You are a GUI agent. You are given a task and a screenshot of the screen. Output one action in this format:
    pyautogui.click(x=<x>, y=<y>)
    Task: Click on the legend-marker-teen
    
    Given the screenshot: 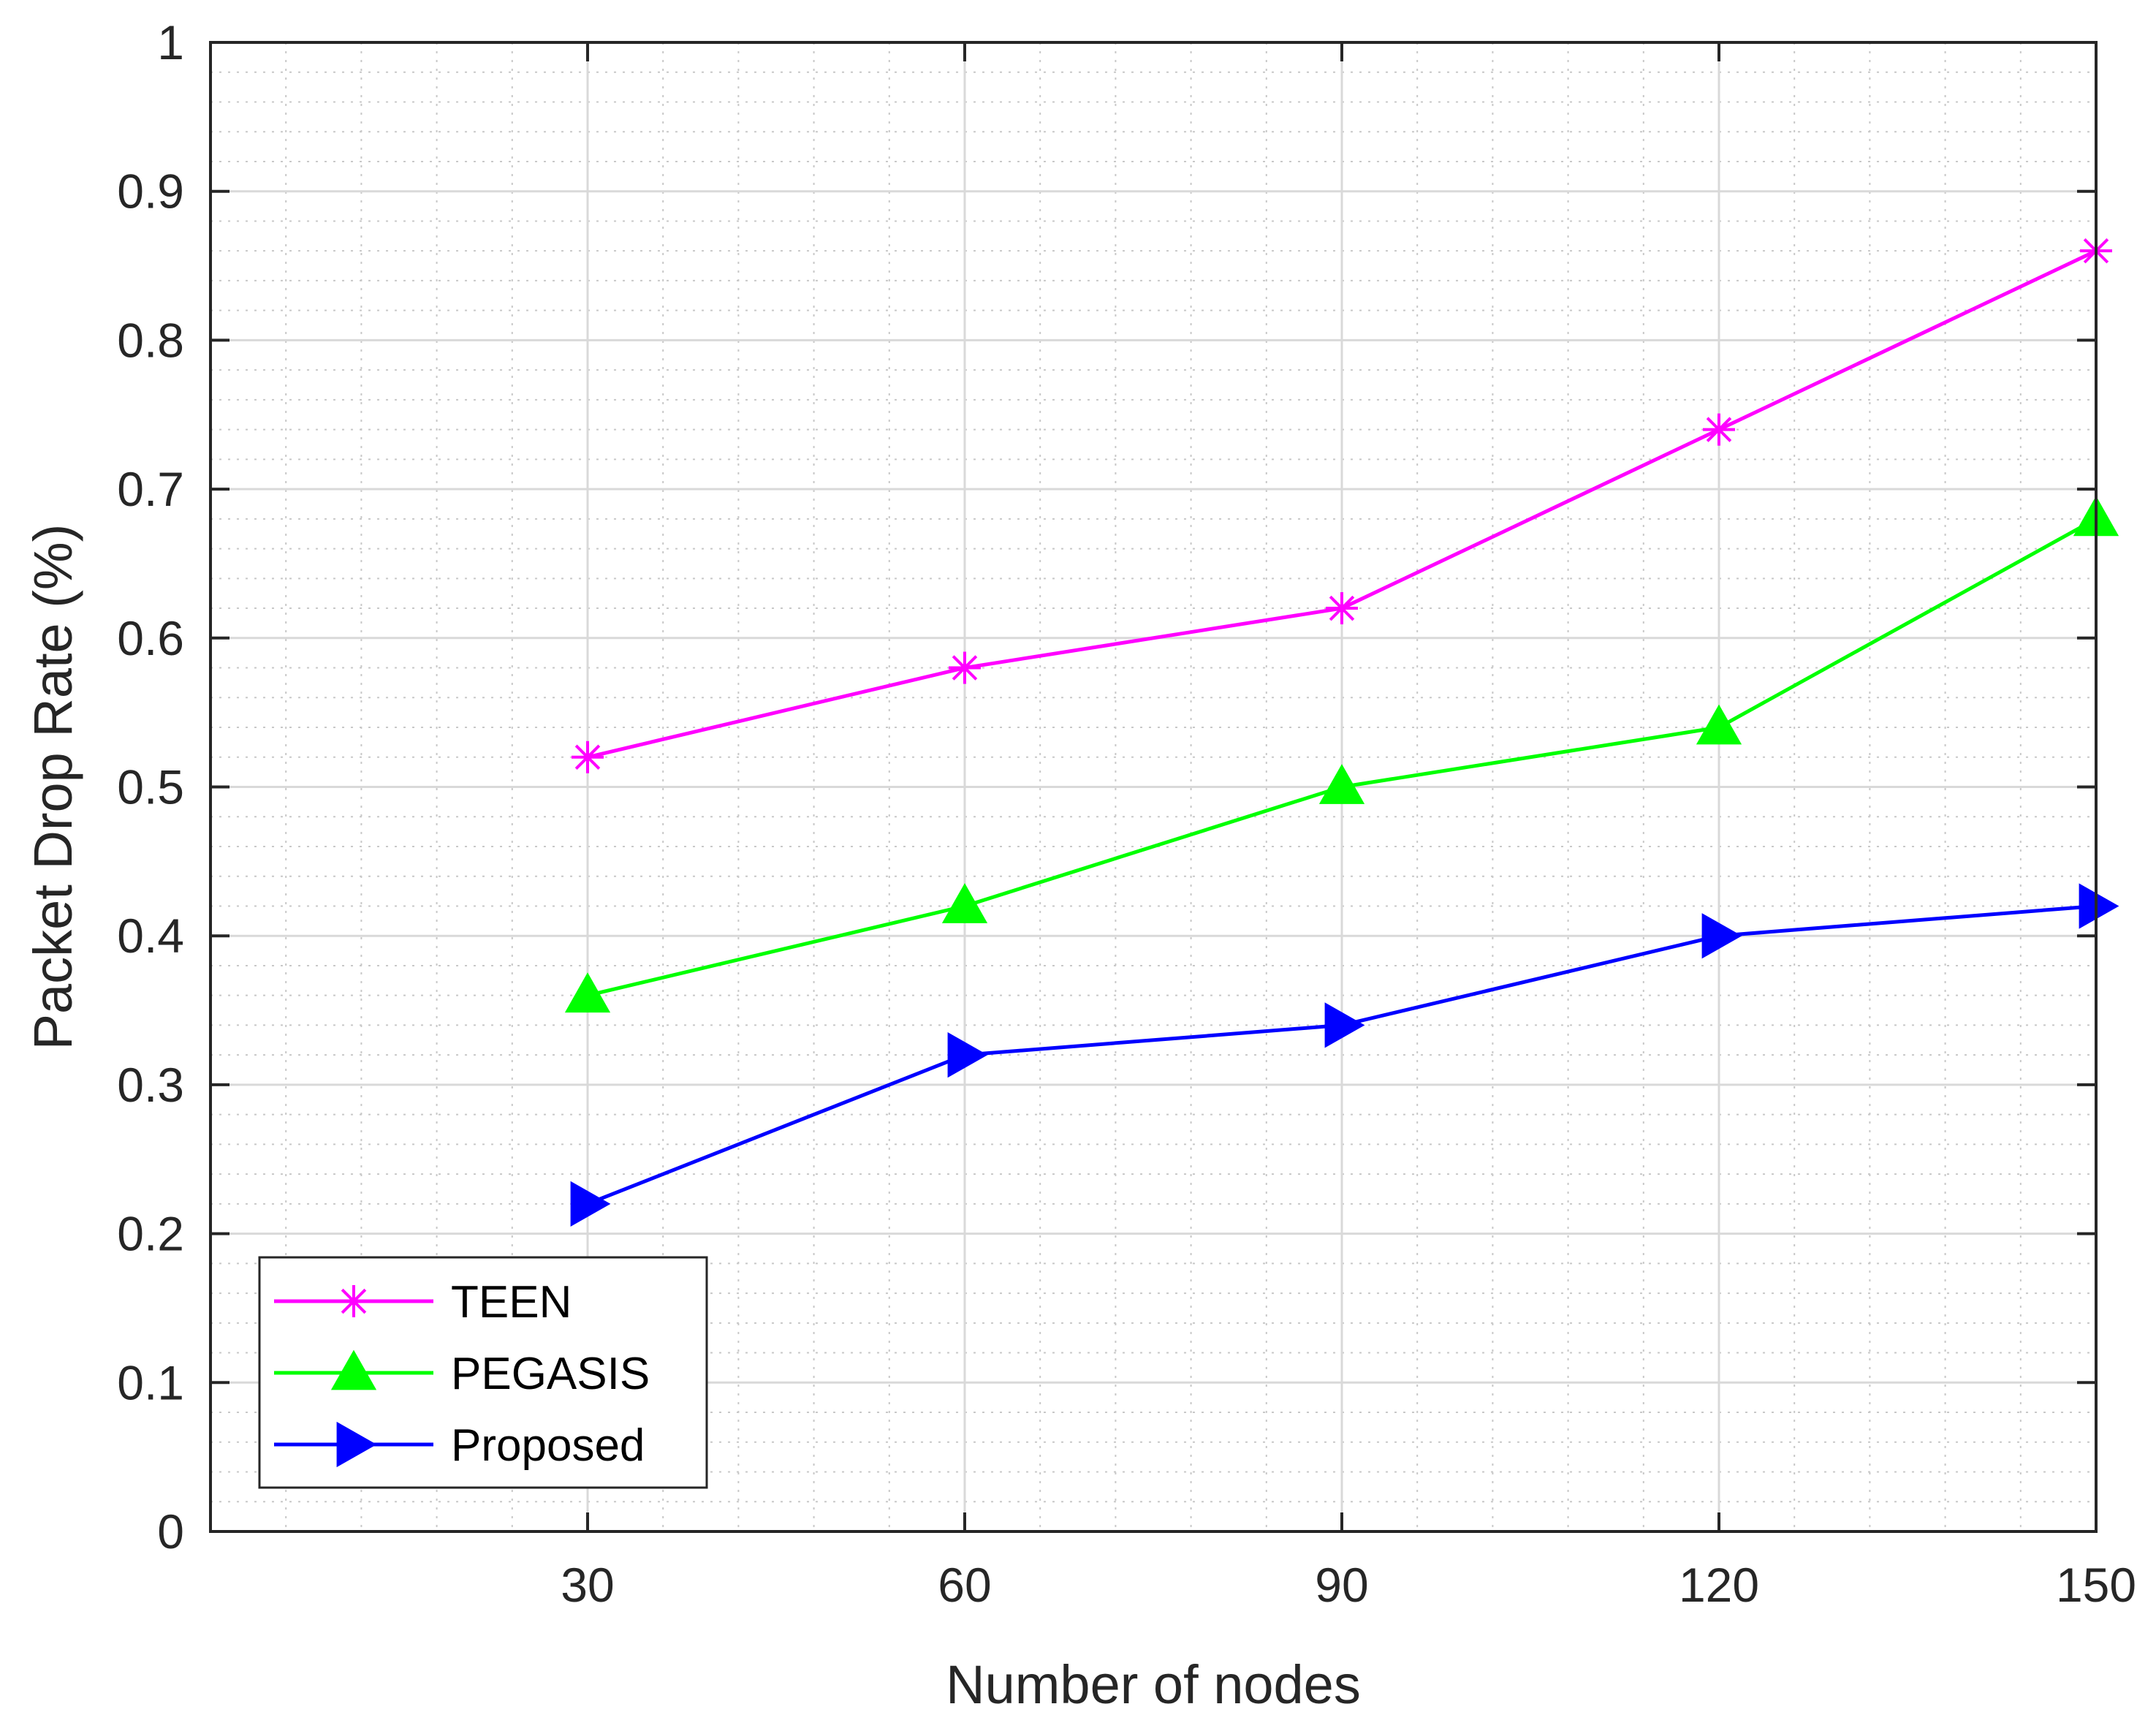 What is the action you would take?
    pyautogui.click(x=354, y=1301)
    